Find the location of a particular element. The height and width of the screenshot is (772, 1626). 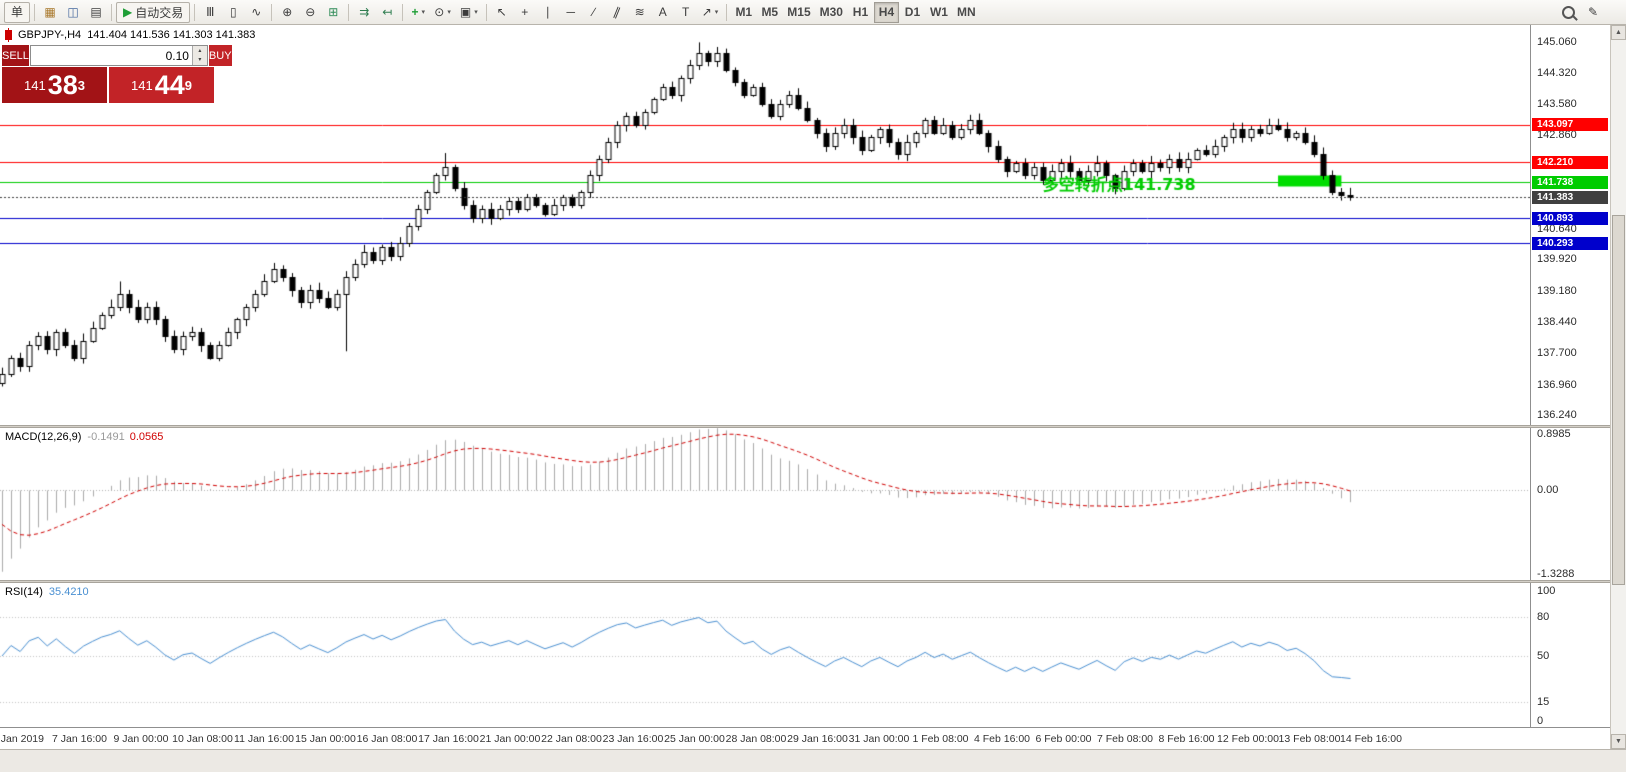

auto-trading-button: ▶ 自动交易 is located at coordinates (153, 12).